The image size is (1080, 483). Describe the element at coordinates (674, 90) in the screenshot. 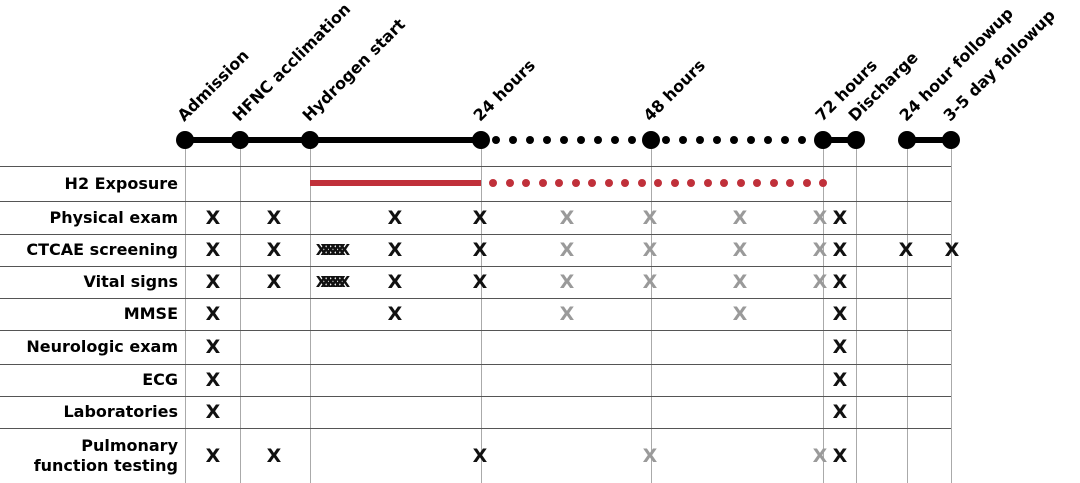

I see `milestone-label-4: 48 hours` at that location.